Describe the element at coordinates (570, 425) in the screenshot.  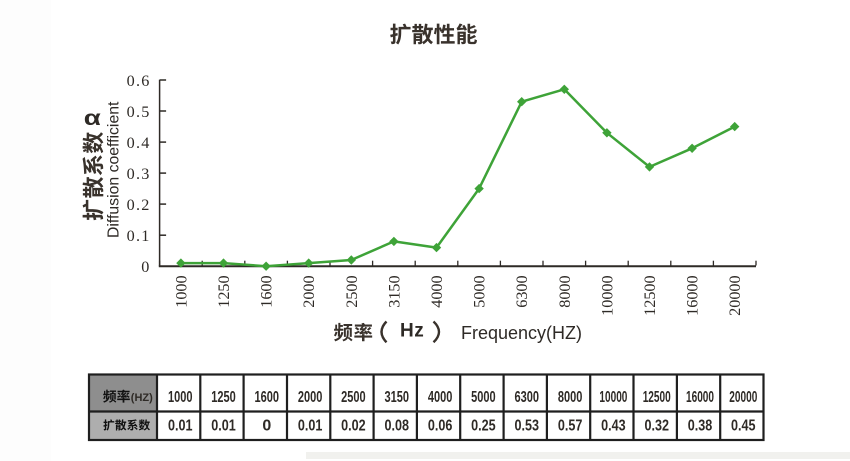
I see `svg-text: 0.57` at that location.